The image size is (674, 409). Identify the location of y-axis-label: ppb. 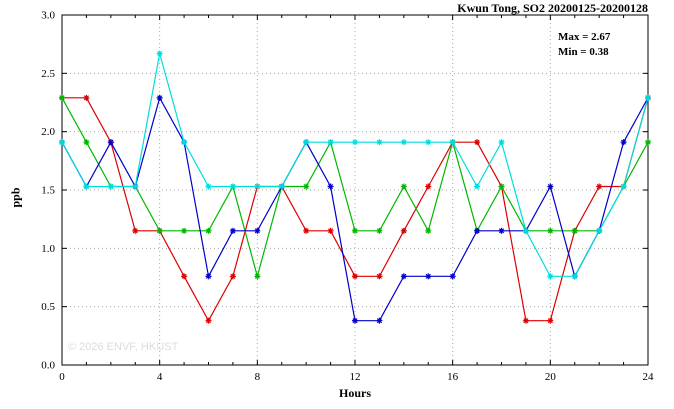
(15, 197).